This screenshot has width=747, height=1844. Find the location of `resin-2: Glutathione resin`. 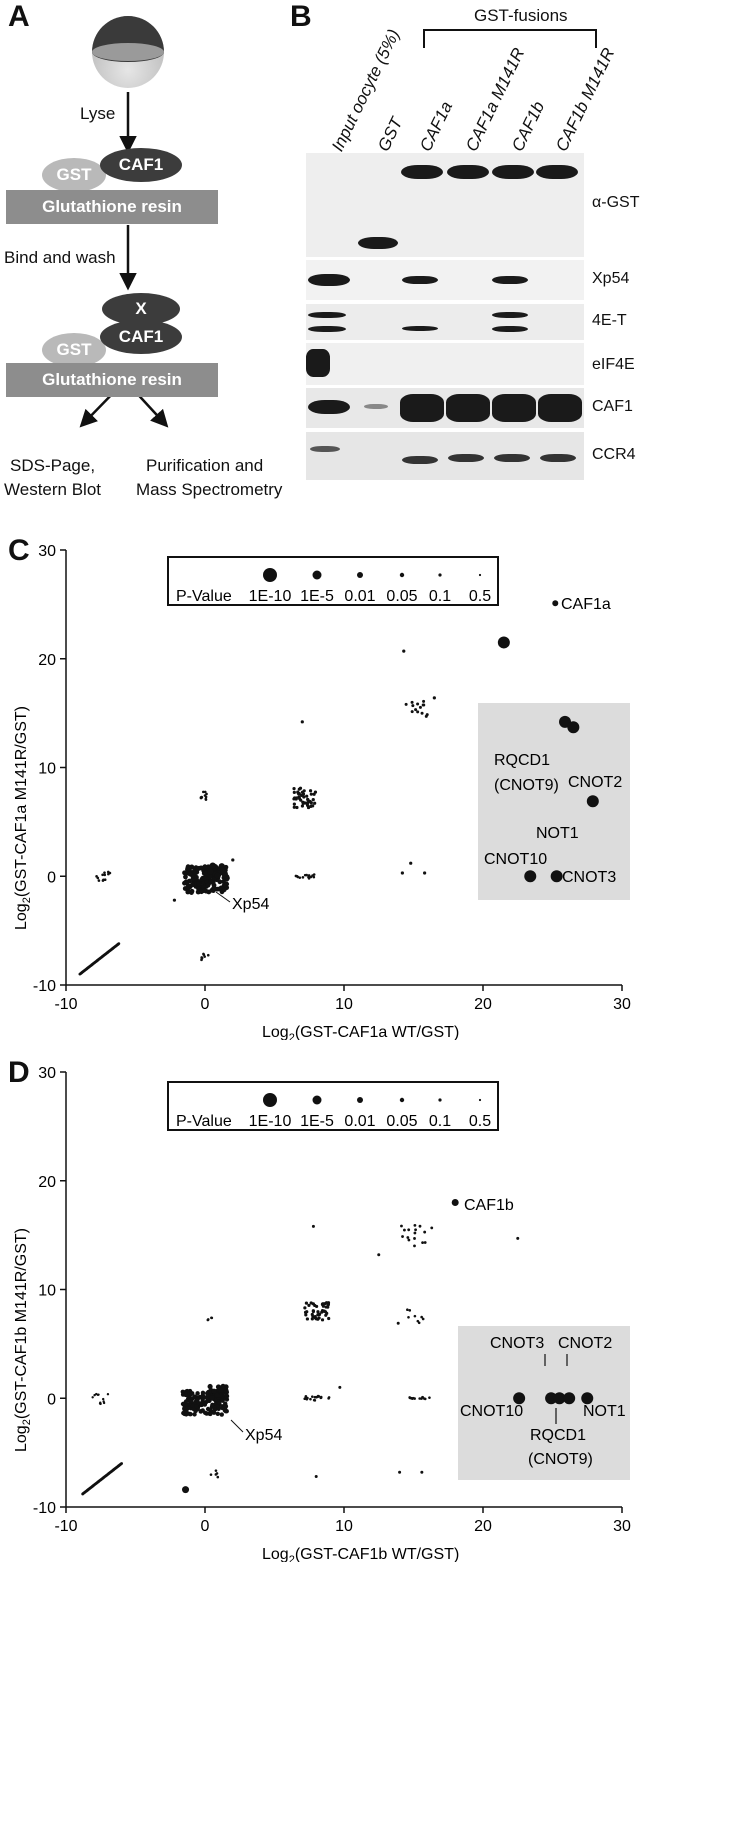

resin-2: Glutathione resin is located at coordinates (112, 380).